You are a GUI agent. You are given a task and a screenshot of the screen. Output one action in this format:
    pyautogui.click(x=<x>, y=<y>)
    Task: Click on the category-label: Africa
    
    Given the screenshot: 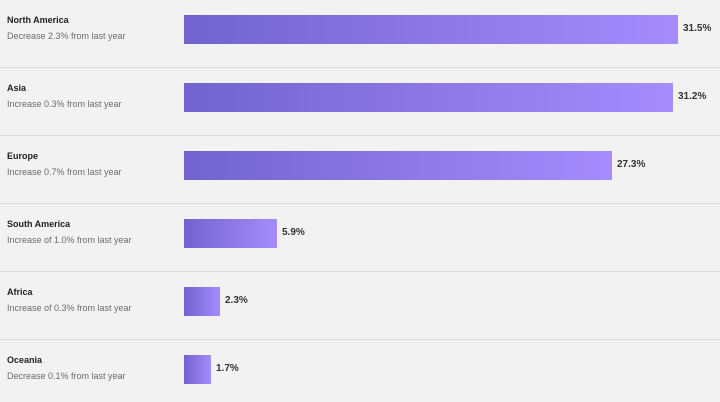 What is the action you would take?
    pyautogui.click(x=20, y=292)
    